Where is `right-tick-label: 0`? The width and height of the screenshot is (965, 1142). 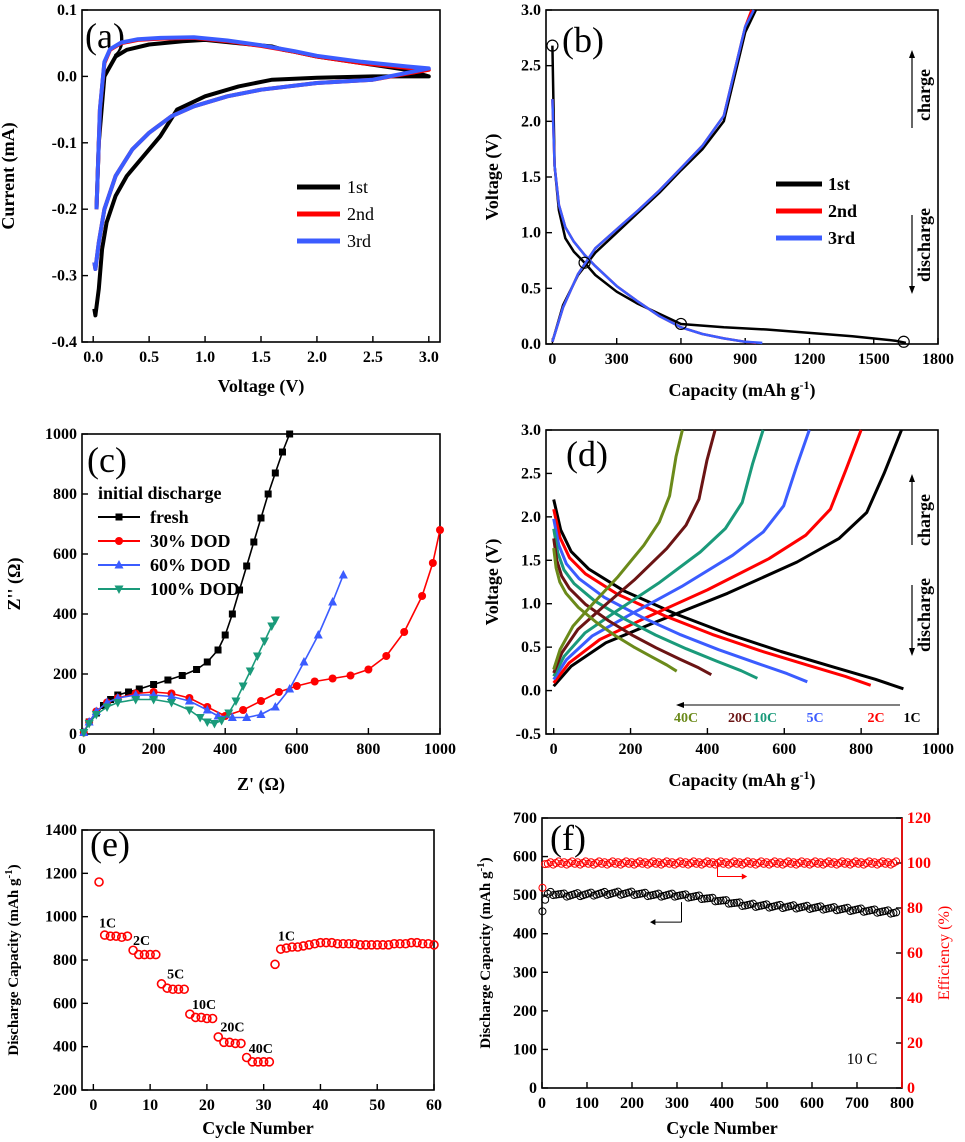 right-tick-label: 0 is located at coordinates (911, 1088).